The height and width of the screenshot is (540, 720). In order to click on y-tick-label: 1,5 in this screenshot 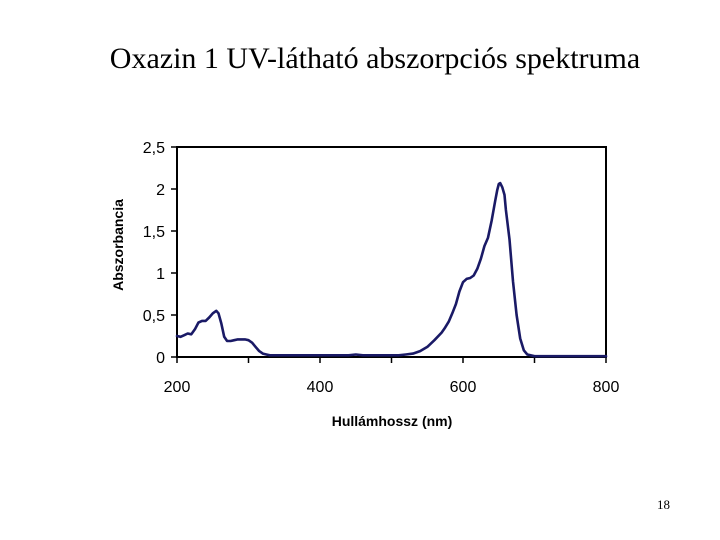, I will do `click(154, 232)`.